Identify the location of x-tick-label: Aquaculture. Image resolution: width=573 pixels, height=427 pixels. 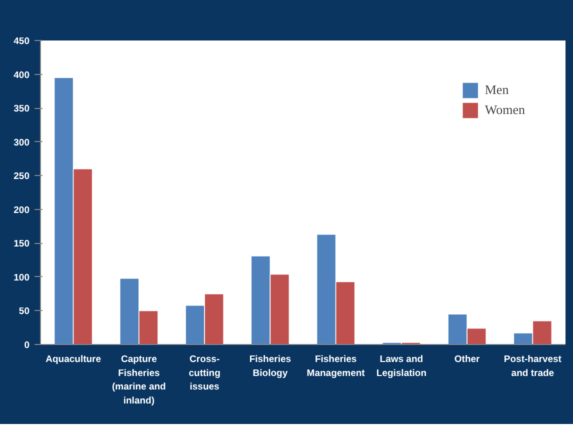
(74, 360).